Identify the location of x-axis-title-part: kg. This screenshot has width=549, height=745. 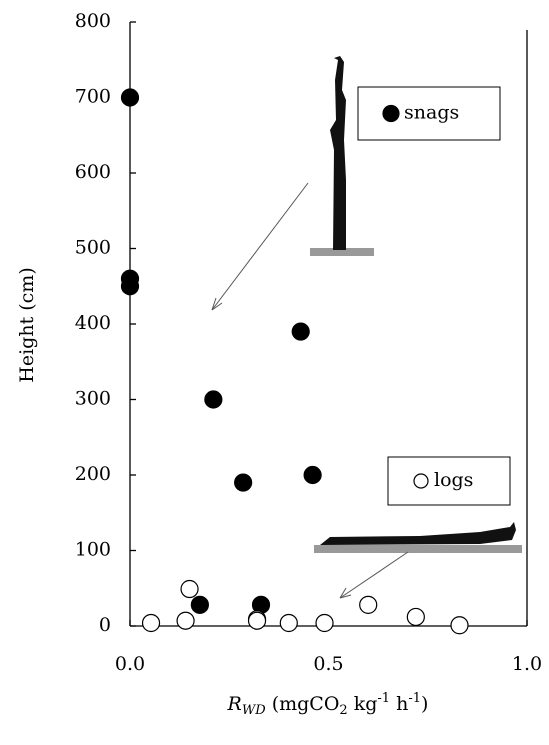
(363, 704).